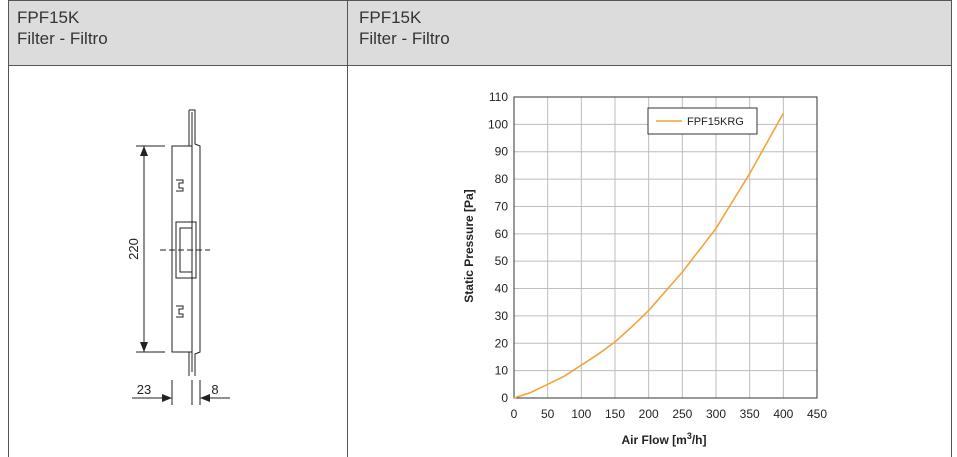  I want to click on upper-clip, so click(180, 185).